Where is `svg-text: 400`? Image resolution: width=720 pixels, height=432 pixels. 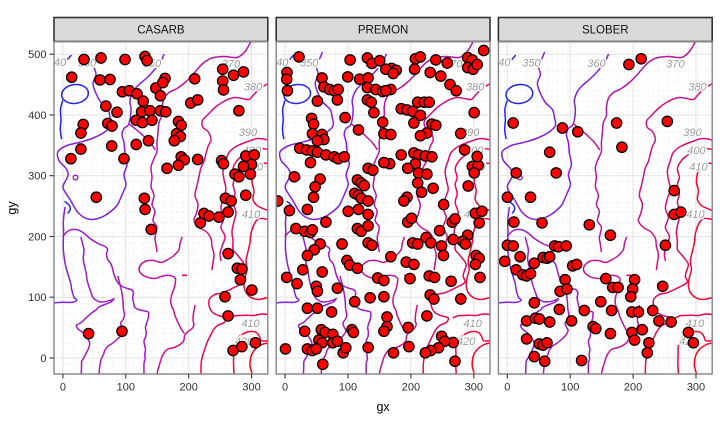 svg-text: 400 is located at coordinates (37, 116).